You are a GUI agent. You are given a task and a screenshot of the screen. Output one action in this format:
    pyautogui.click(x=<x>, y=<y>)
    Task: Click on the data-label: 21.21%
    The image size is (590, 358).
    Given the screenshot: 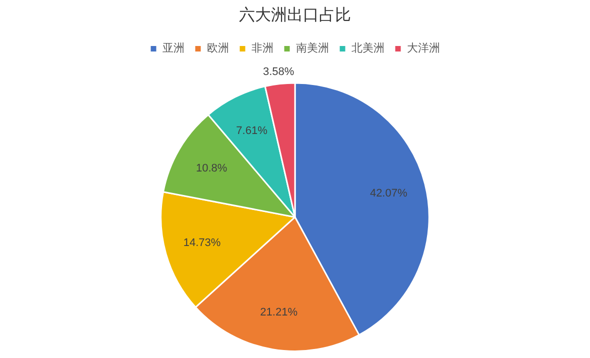 What is the action you would take?
    pyautogui.click(x=279, y=312)
    